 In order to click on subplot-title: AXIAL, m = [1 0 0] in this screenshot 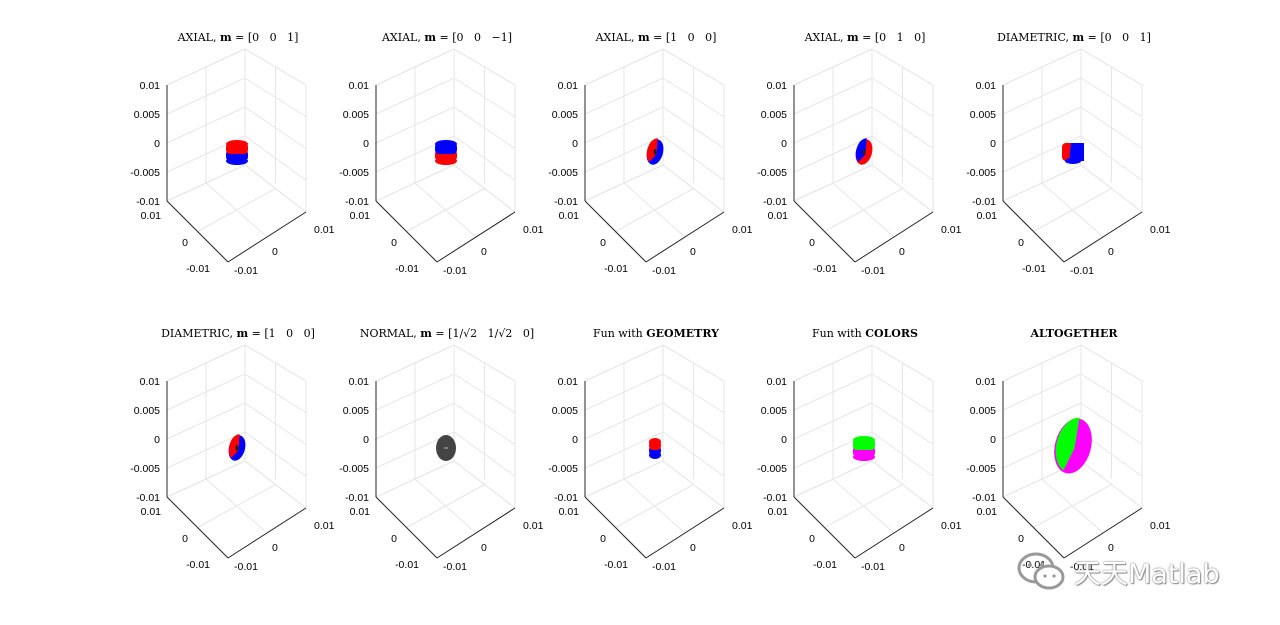, I will do `click(656, 37)`.